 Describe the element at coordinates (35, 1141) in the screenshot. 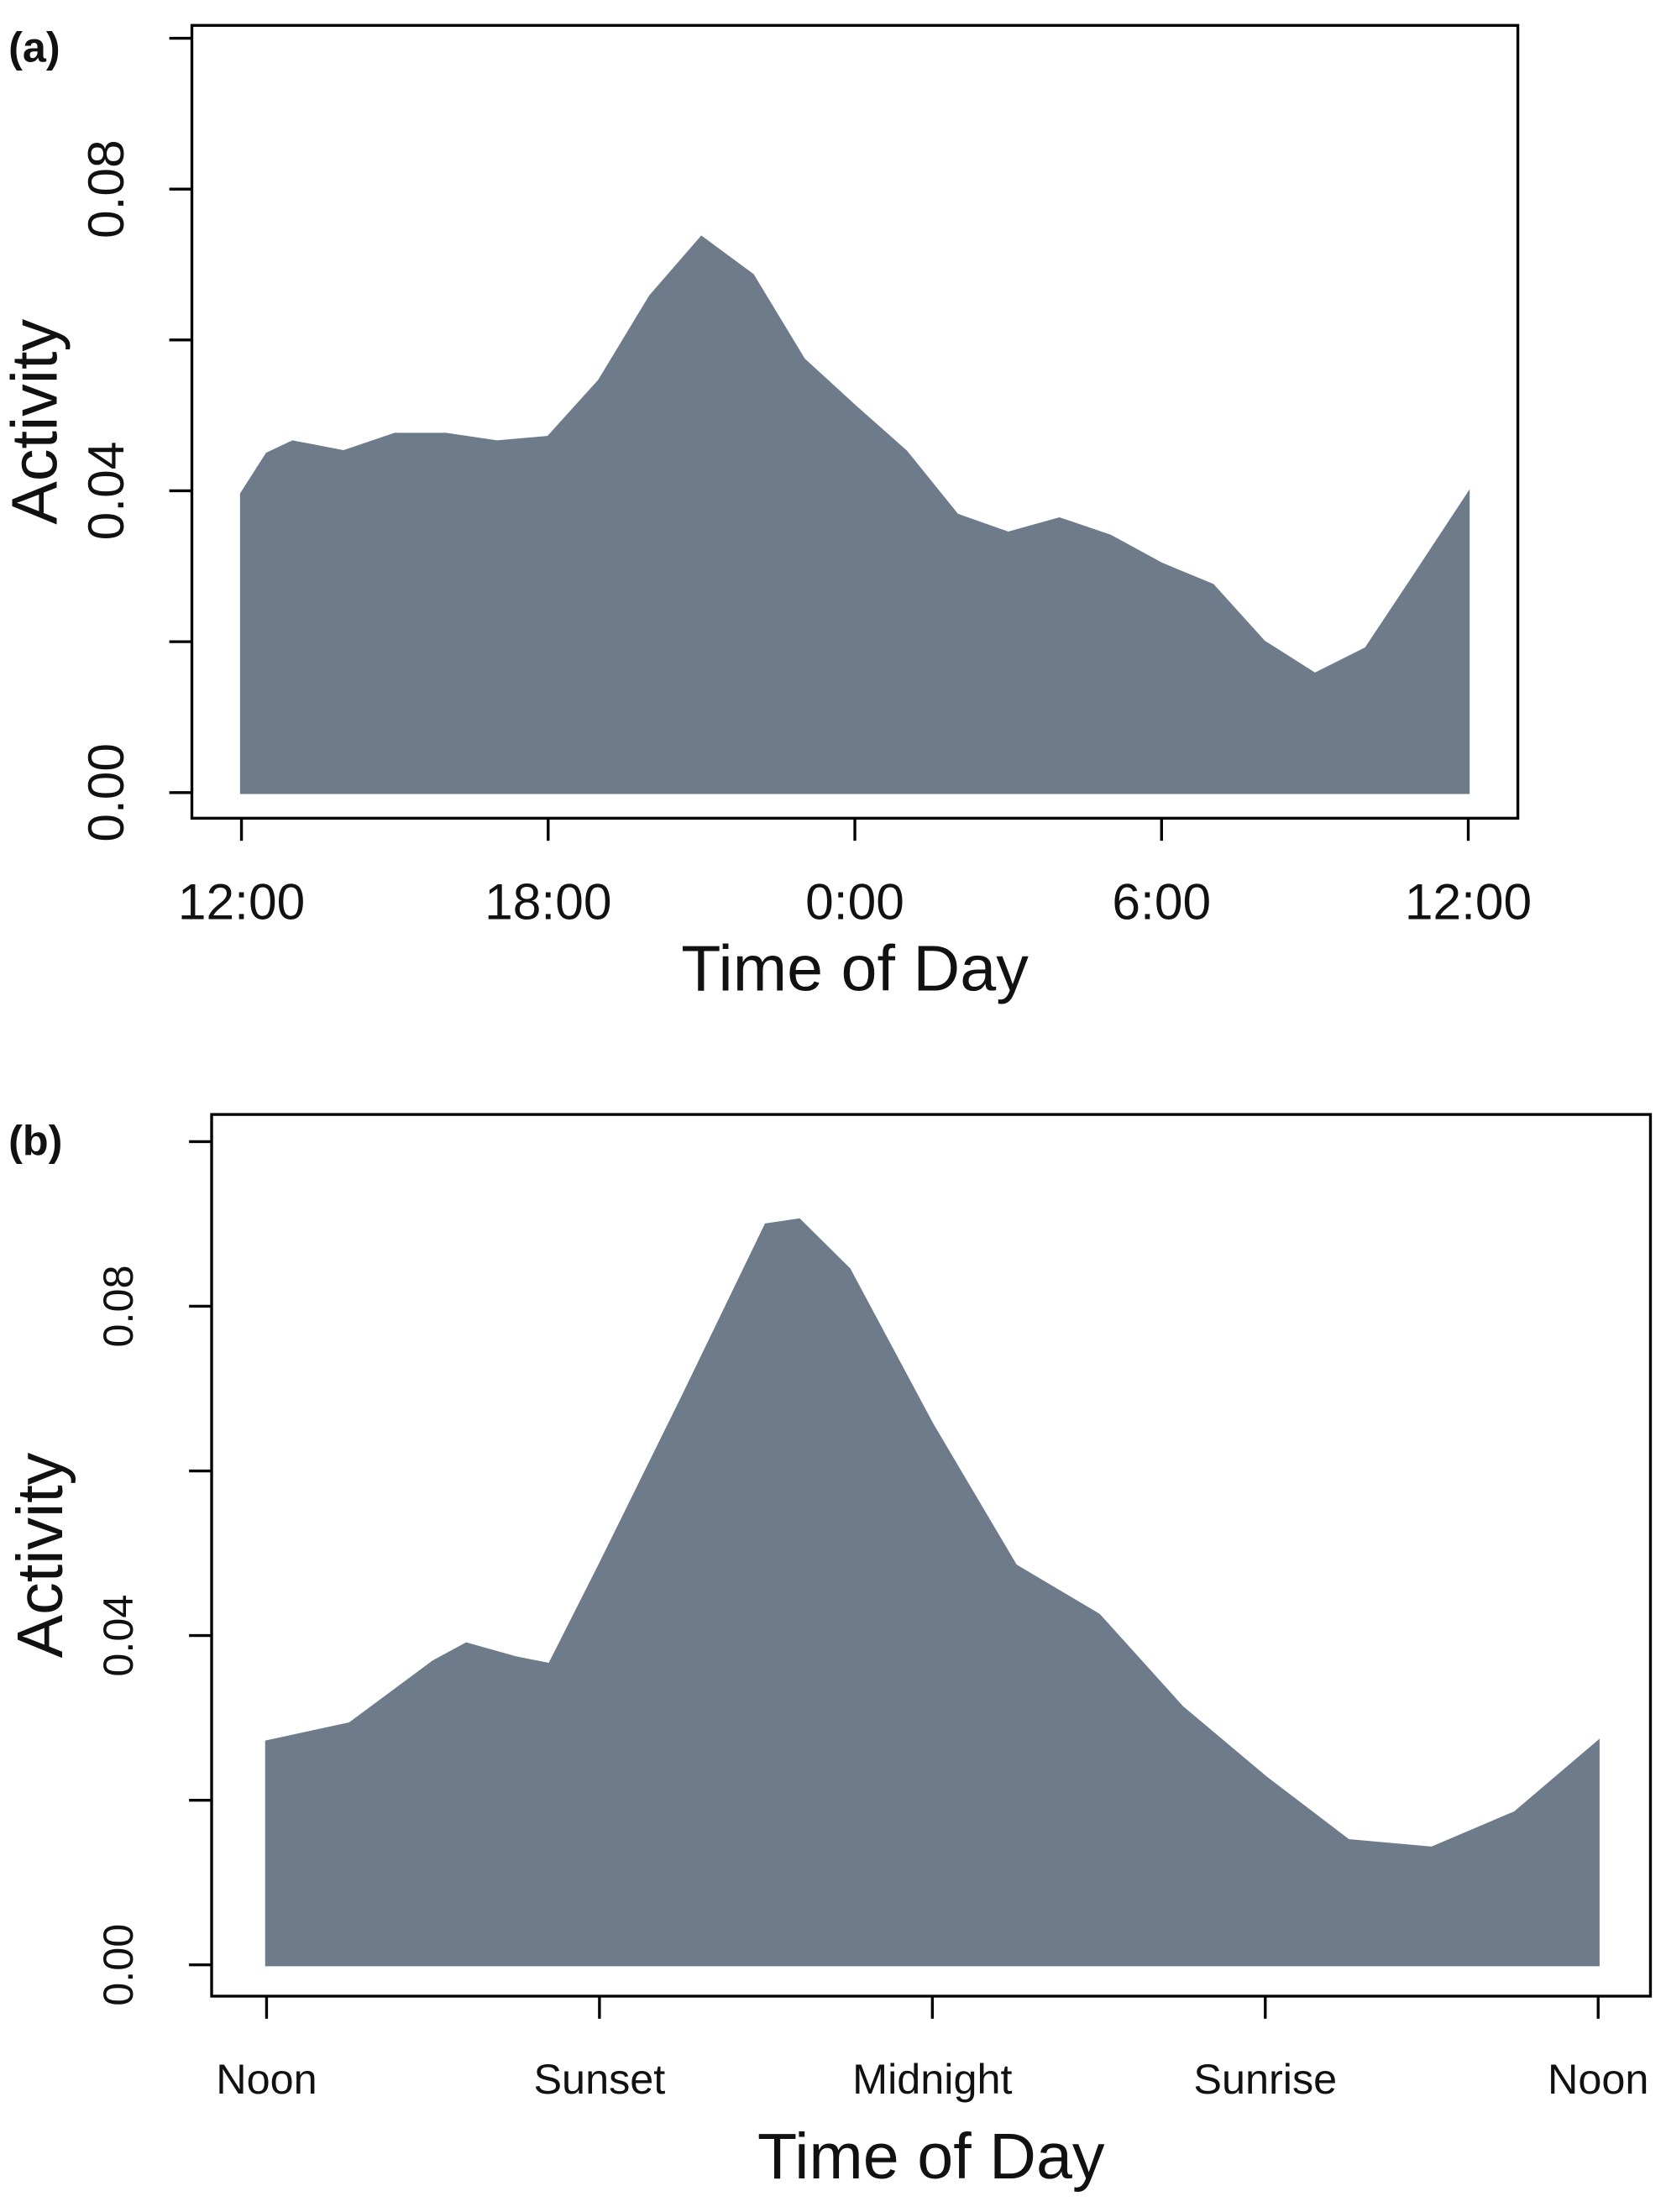

I see `panel-label: (b)` at that location.